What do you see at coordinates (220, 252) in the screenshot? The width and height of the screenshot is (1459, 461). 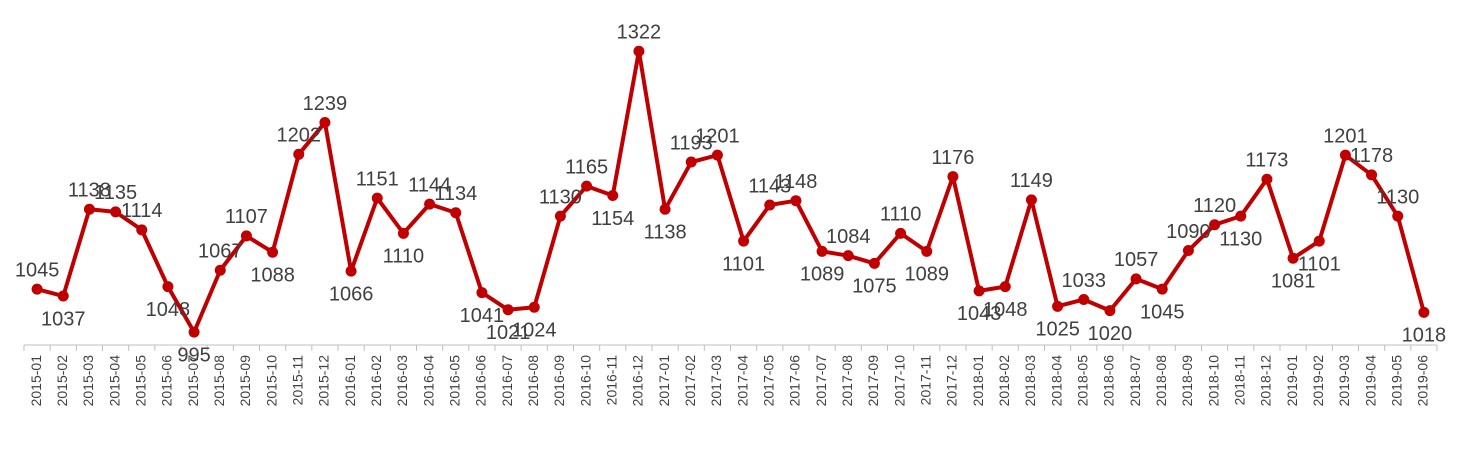 I see `data-label: 1067` at bounding box center [220, 252].